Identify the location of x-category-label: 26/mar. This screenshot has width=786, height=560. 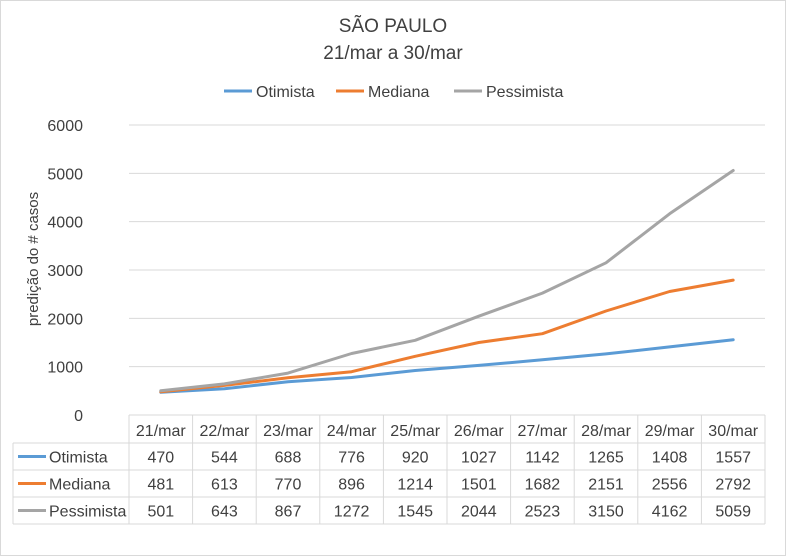
(479, 431).